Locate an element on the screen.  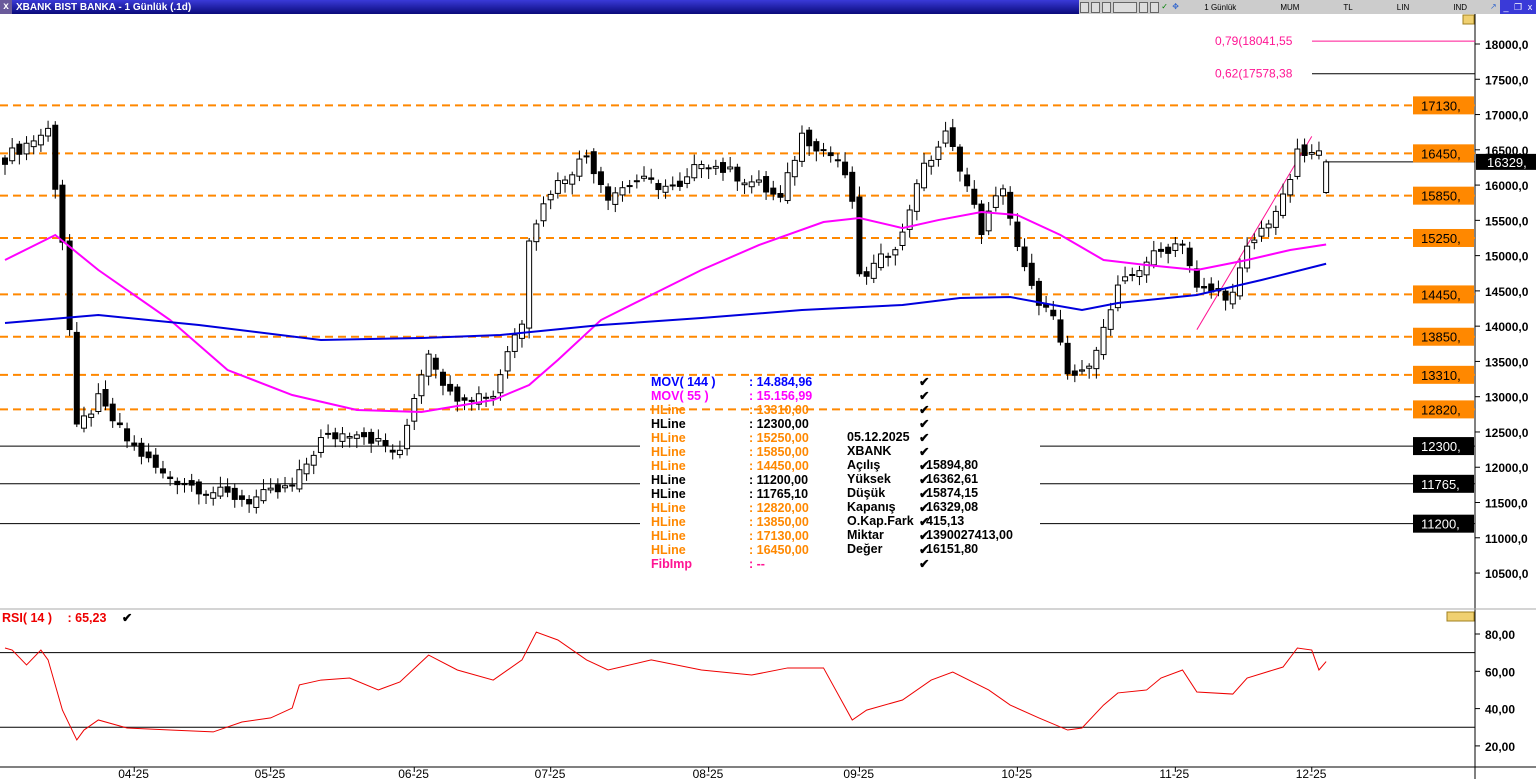
arrows-icon: ✥ is located at coordinates (1175, 6).